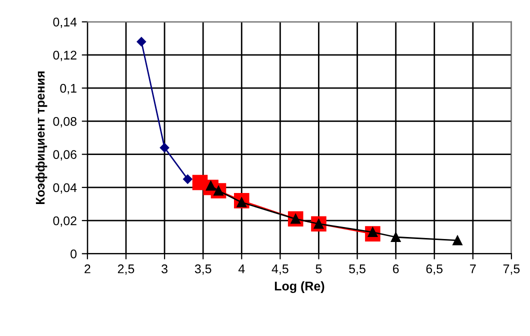 This screenshot has width=530, height=336. Describe the element at coordinates (299, 287) in the screenshot. I see `x-axis-title: Log (Re)` at that location.